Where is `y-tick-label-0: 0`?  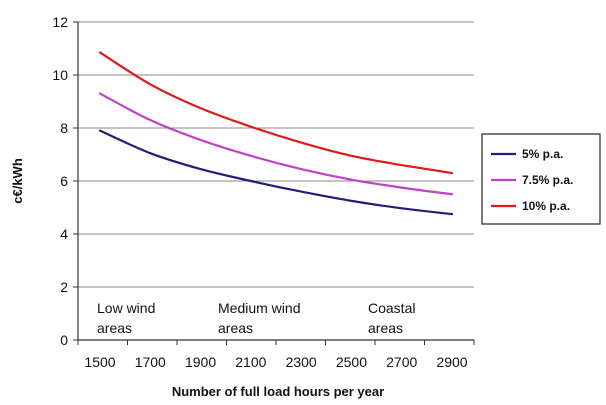 y-tick-label-0: 0 is located at coordinates (64, 340).